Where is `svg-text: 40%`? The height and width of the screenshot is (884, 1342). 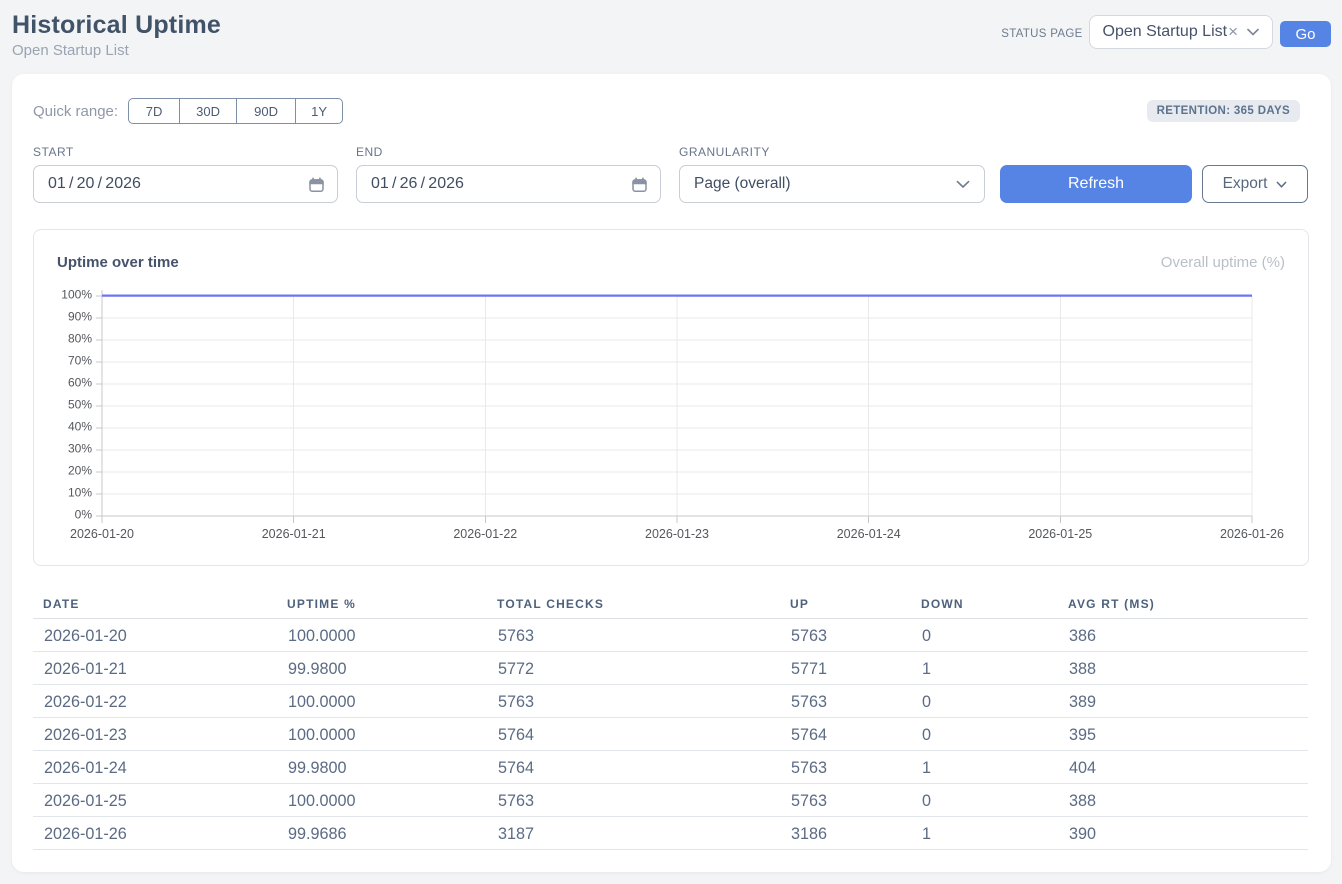
svg-text: 40% is located at coordinates (80, 427).